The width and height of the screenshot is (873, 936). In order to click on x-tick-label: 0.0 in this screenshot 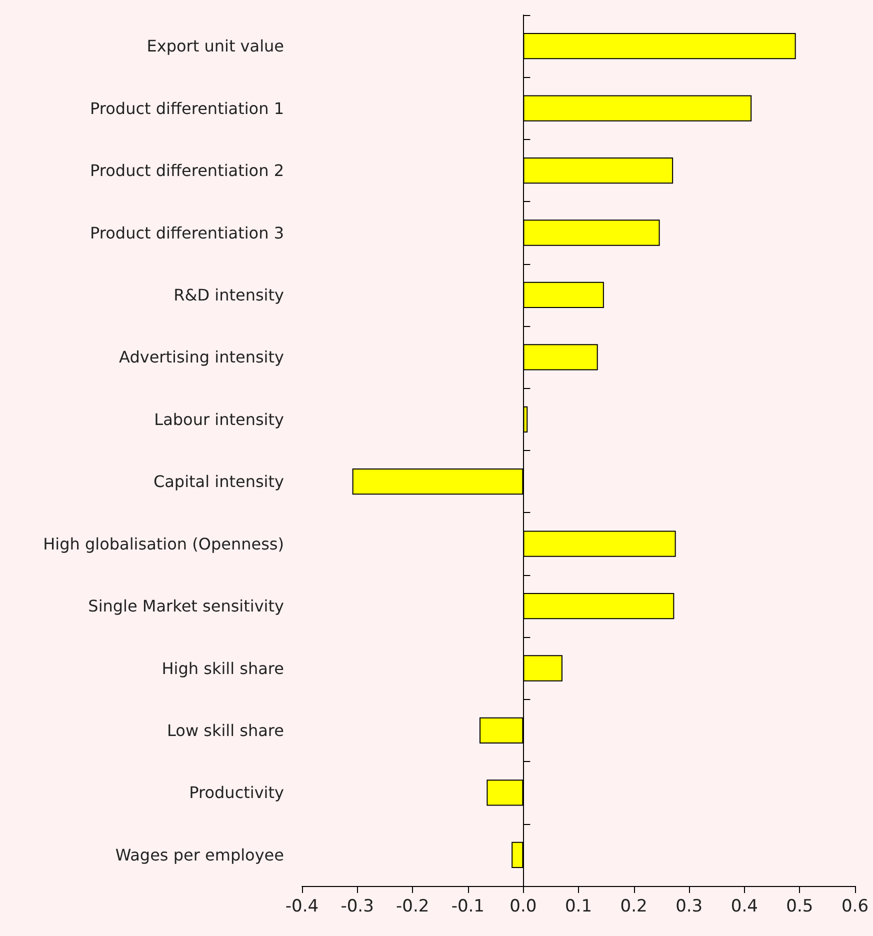, I will do `click(523, 906)`.